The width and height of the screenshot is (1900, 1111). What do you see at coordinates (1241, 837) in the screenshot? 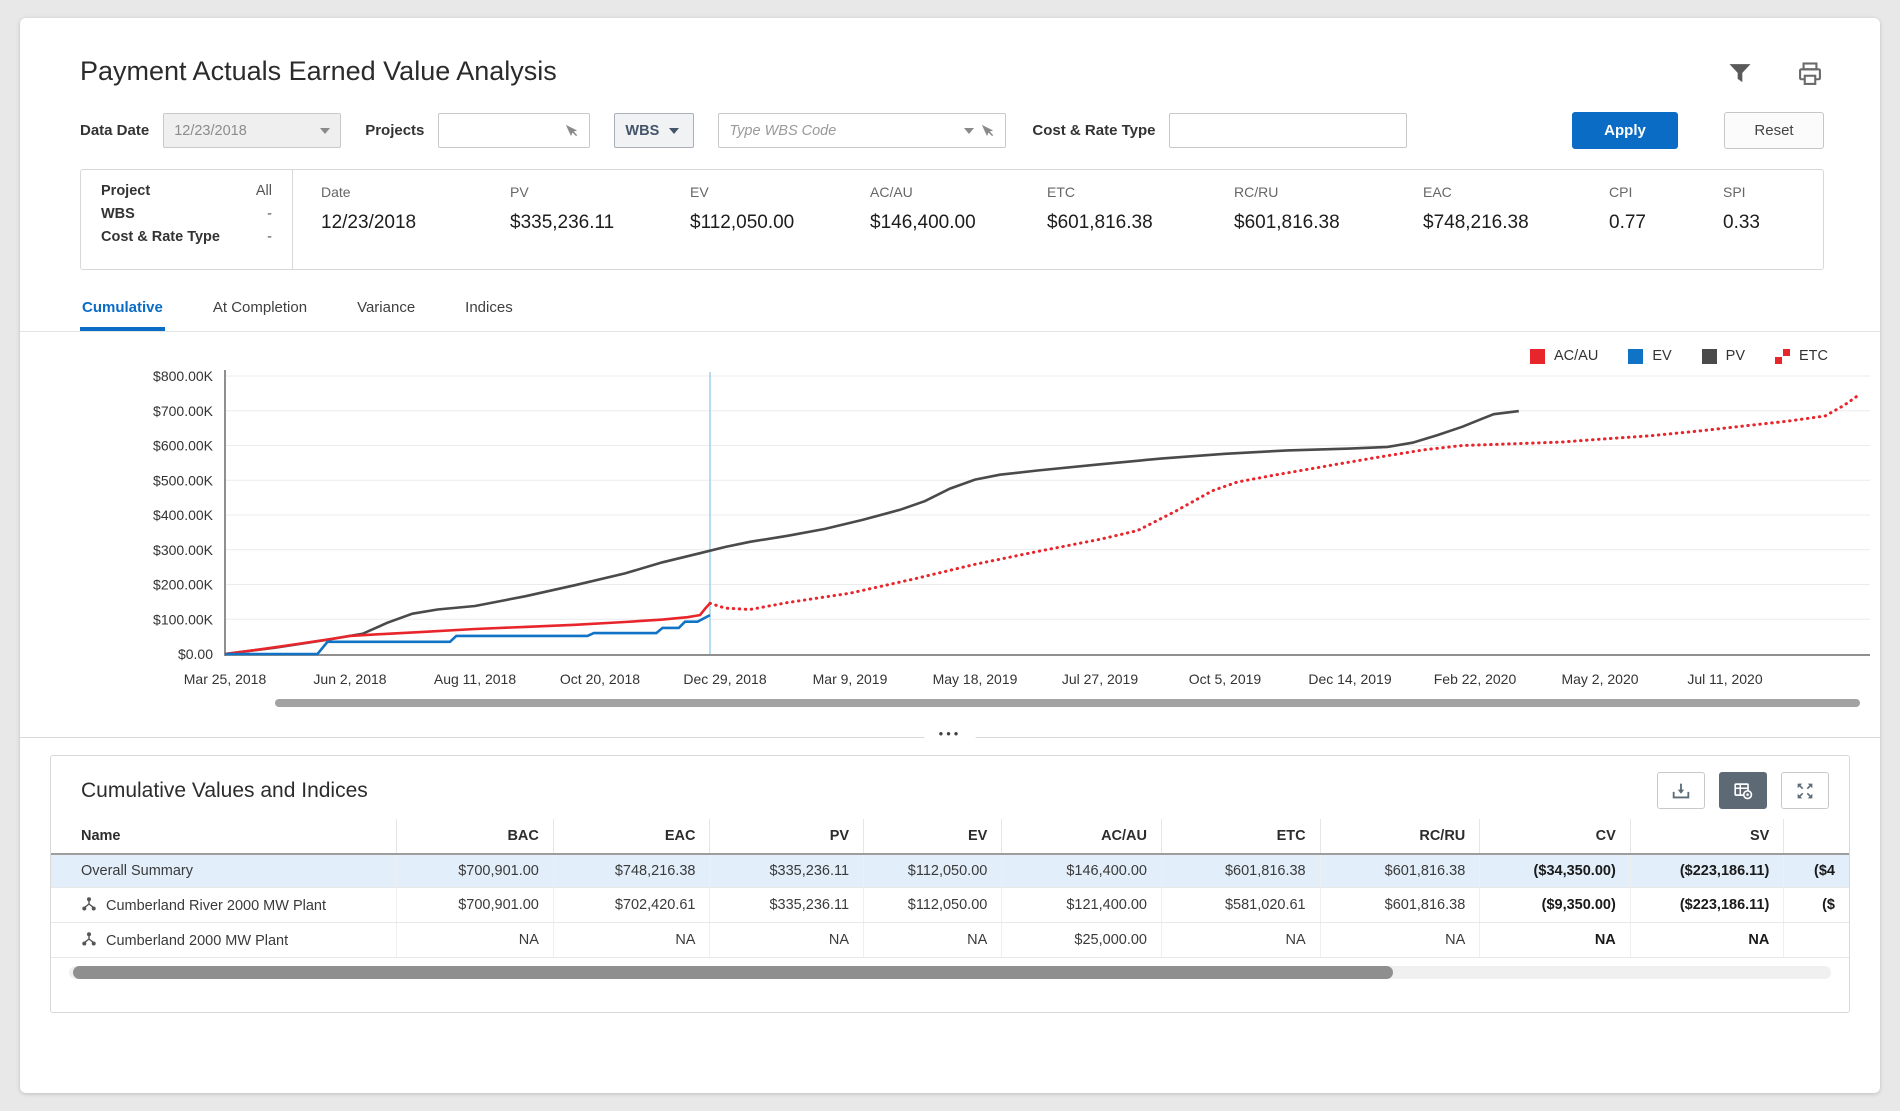
I see `column-header-etc: ETC` at bounding box center [1241, 837].